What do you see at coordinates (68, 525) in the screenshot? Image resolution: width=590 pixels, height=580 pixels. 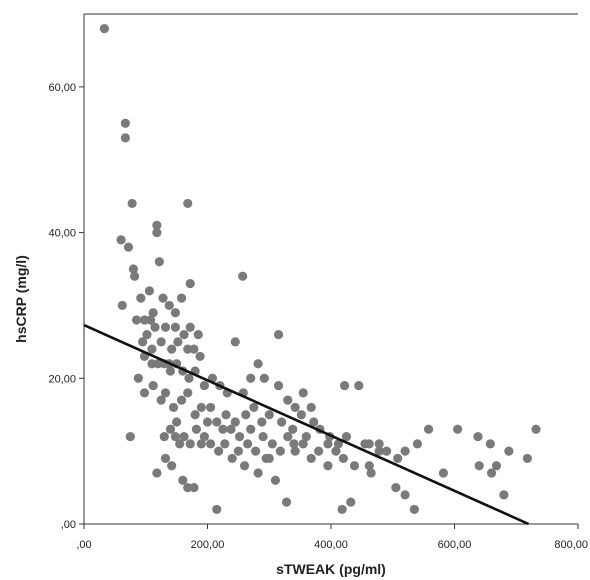 I see `y-tick-label: ,00` at bounding box center [68, 525].